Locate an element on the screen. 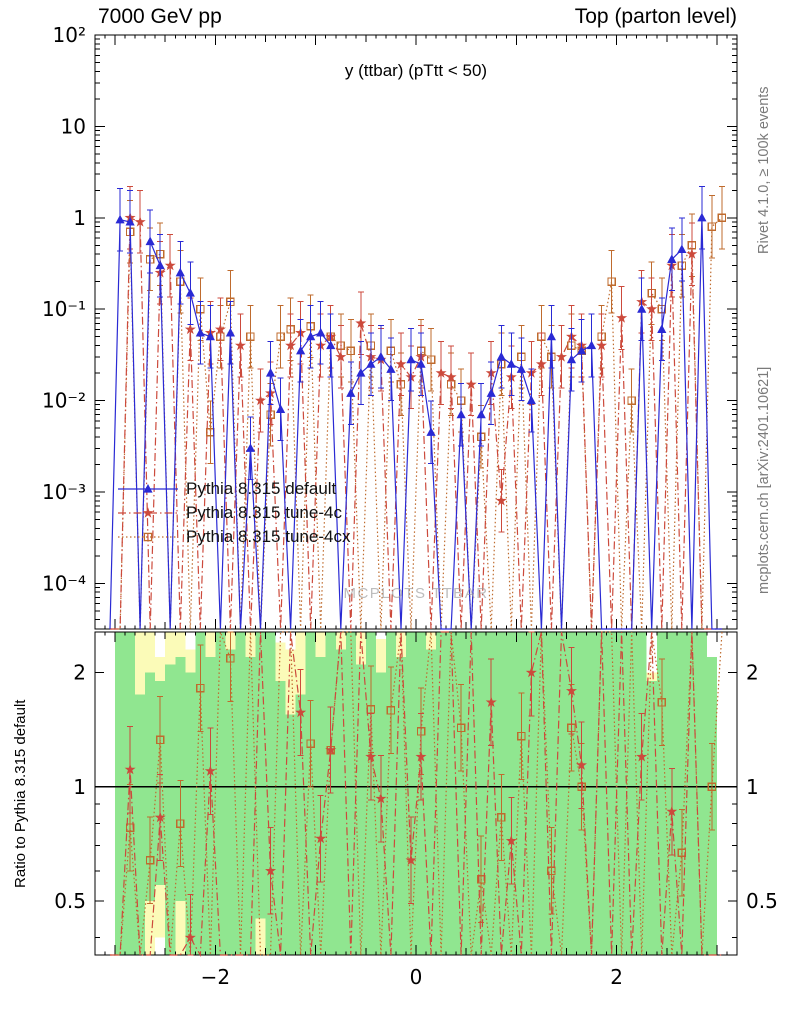 Image resolution: width=786 pixels, height=1024 pixels. legend-marker-tune-4cx-icon is located at coordinates (148, 537).